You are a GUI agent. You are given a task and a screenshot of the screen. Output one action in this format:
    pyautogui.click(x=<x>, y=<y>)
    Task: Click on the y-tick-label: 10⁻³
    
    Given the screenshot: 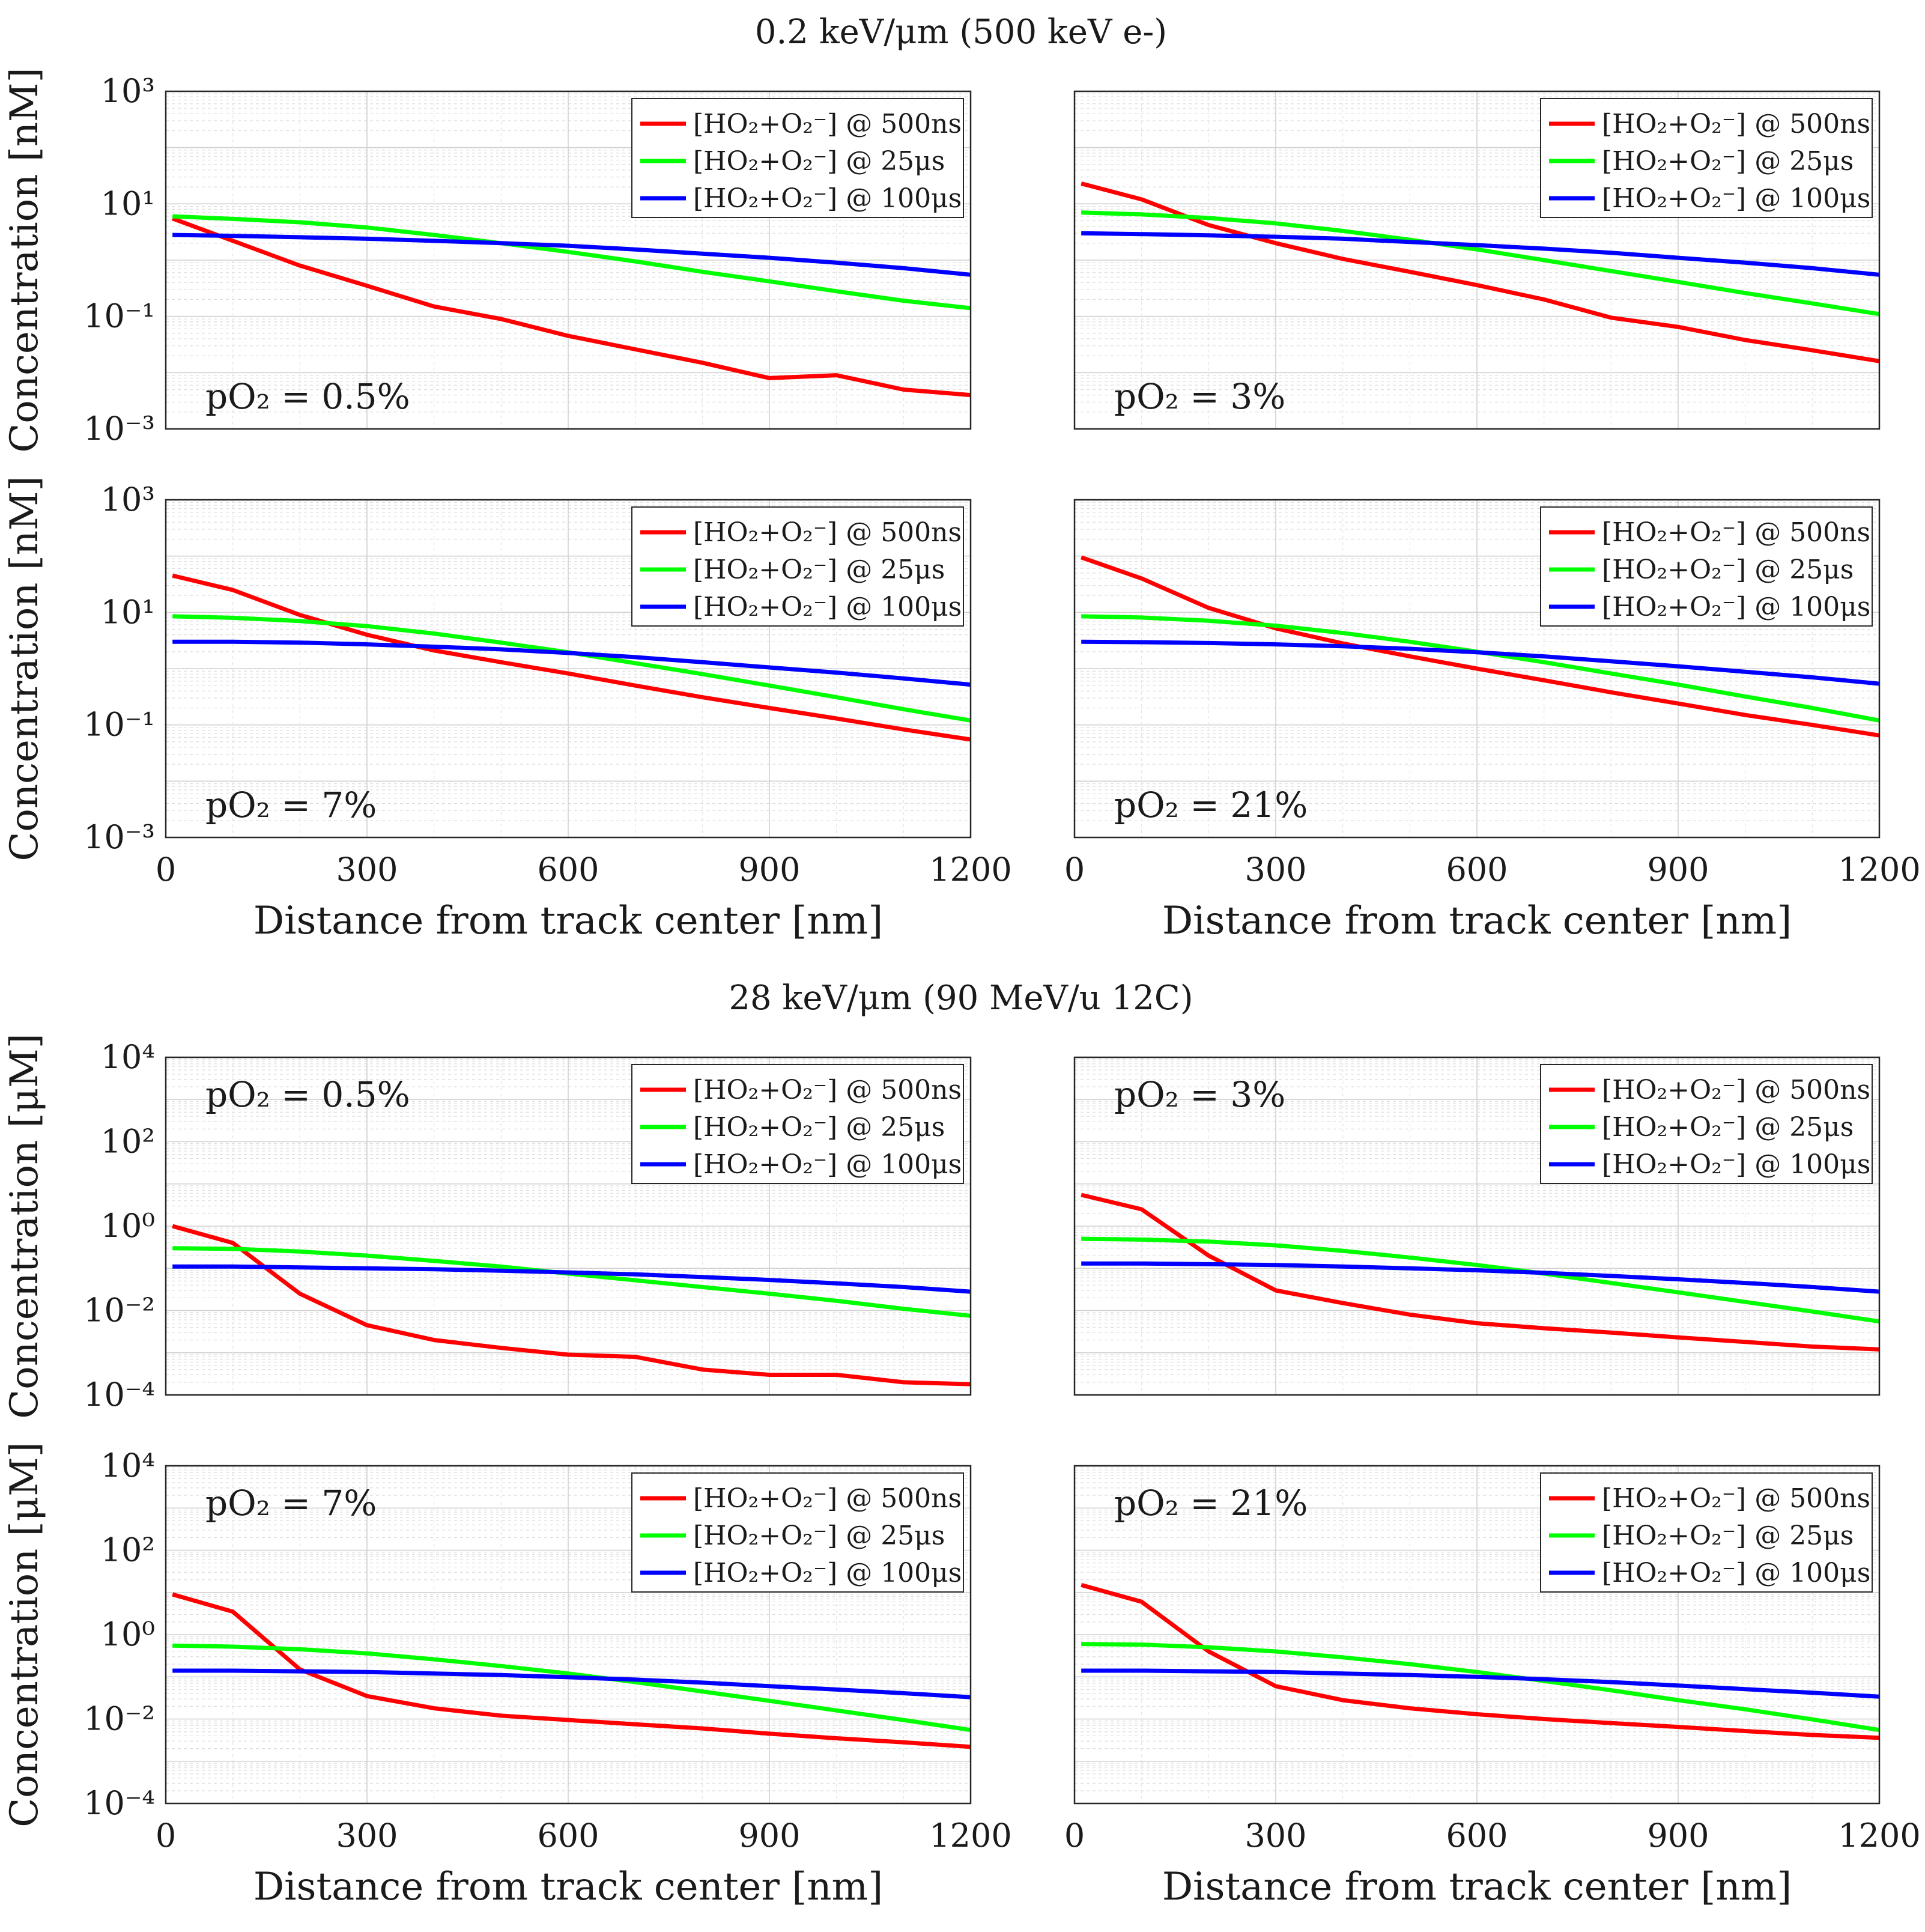 What is the action you would take?
    pyautogui.click(x=119, y=429)
    